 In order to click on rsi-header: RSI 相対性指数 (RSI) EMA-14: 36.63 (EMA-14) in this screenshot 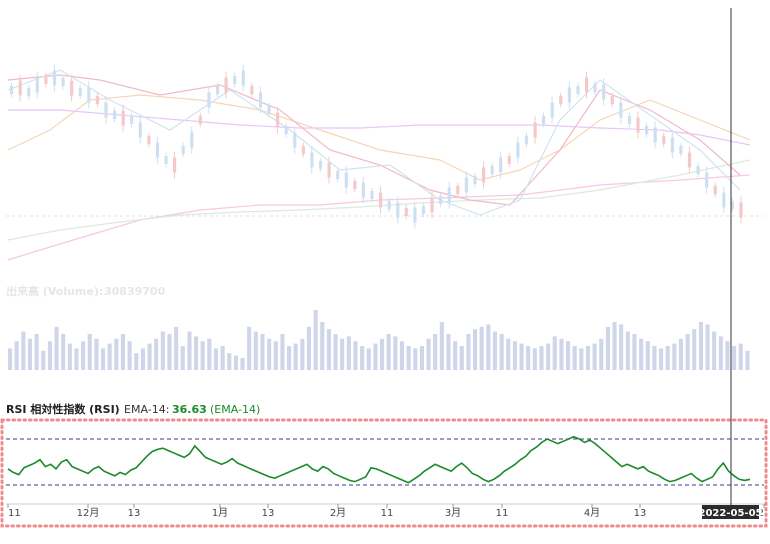, I will do `click(133, 409)`.